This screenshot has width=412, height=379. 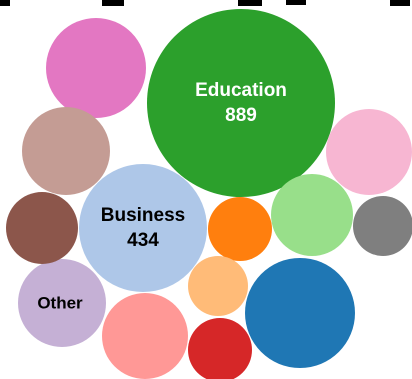 What do you see at coordinates (143, 215) in the screenshot?
I see `bubble-label-business: Business` at bounding box center [143, 215].